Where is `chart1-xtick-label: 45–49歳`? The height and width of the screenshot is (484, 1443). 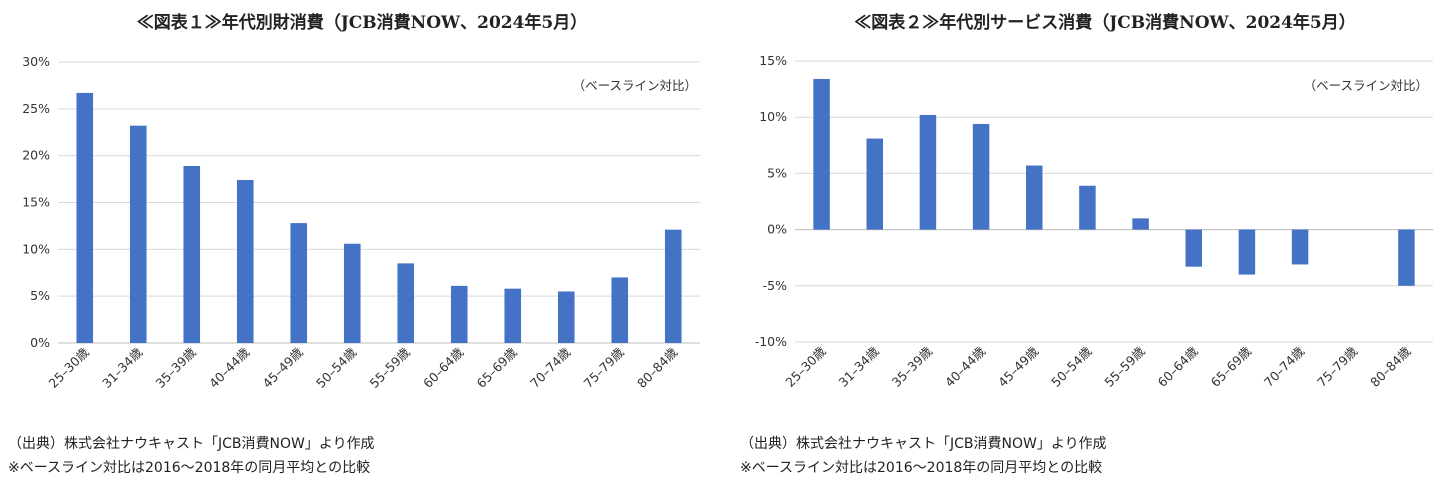
chart1-xtick-label: 45–49歳 is located at coordinates (283, 367).